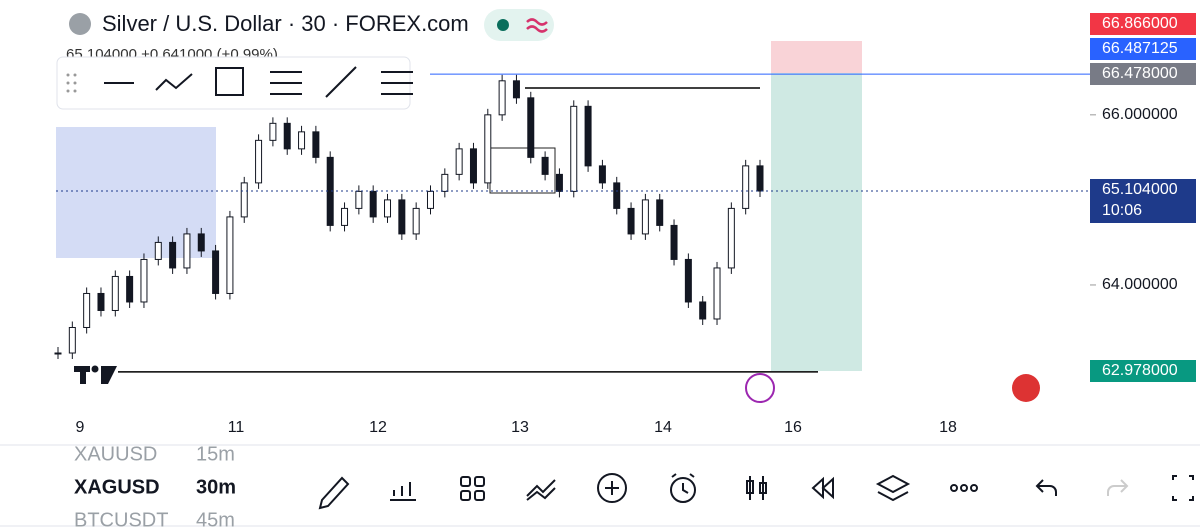 The height and width of the screenshot is (527, 1200). I want to click on watchlist-interval: 15m, so click(215, 454).